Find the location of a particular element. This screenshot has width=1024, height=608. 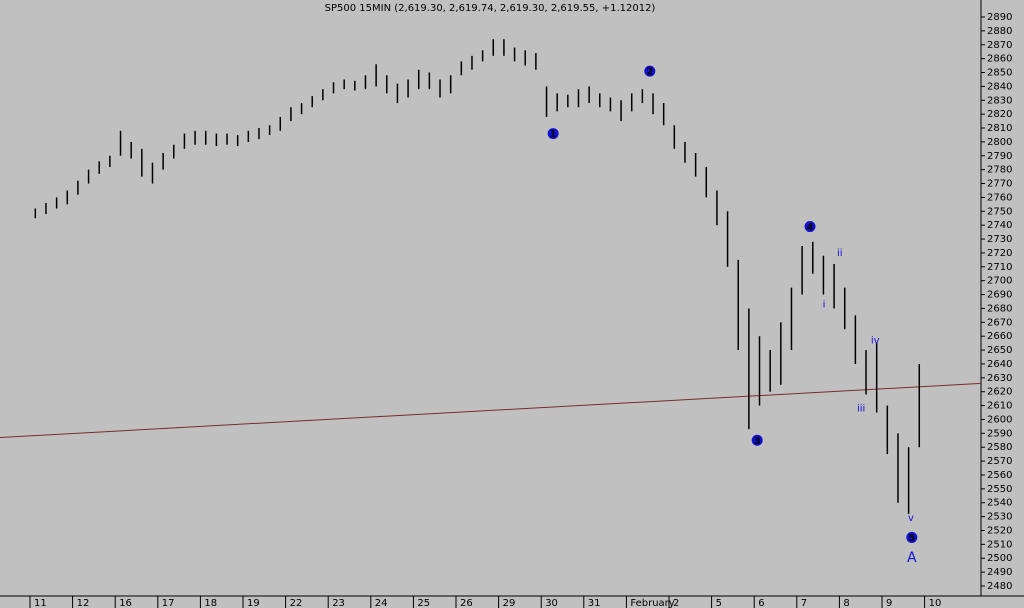

wave-label: iv is located at coordinates (875, 340).